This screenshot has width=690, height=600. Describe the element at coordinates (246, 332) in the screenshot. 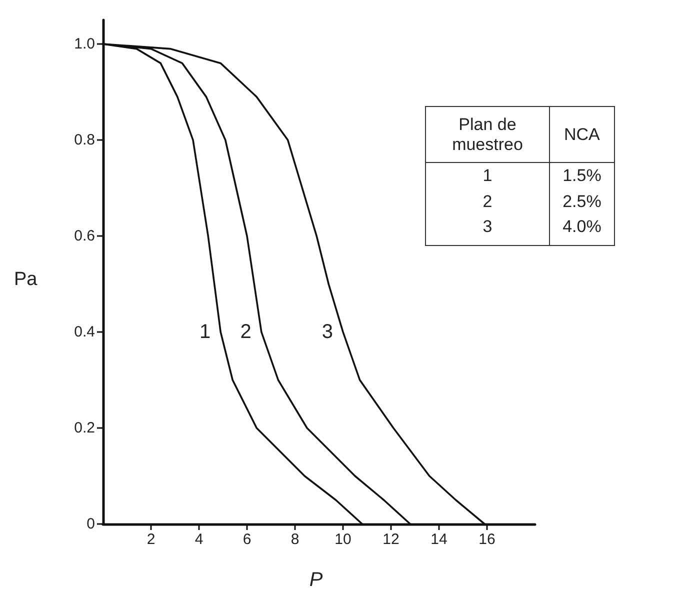

I see `series-label: 2` at that location.